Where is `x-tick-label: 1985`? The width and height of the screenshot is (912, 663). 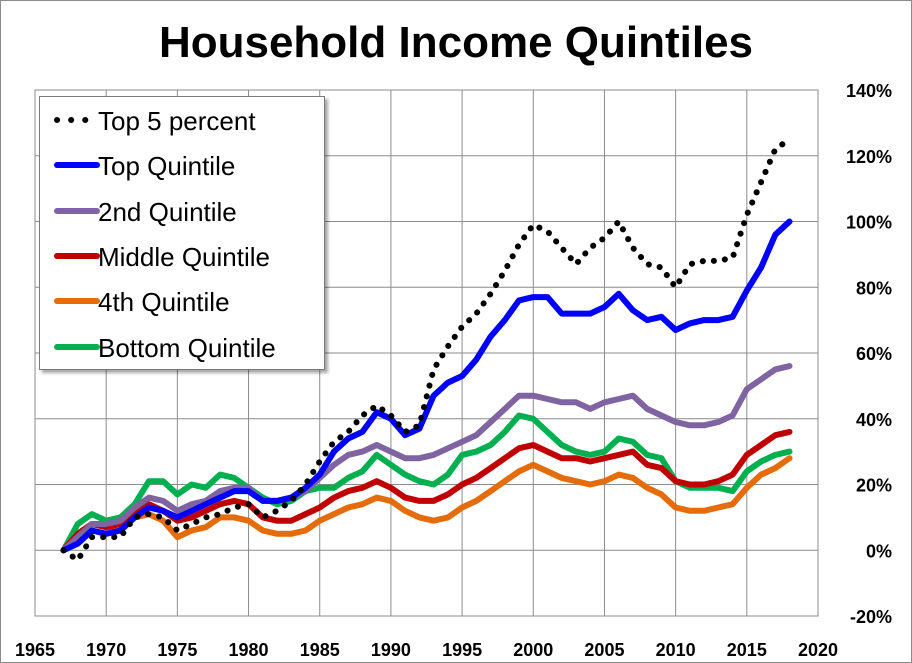
x-tick-label: 1985 is located at coordinates (320, 650).